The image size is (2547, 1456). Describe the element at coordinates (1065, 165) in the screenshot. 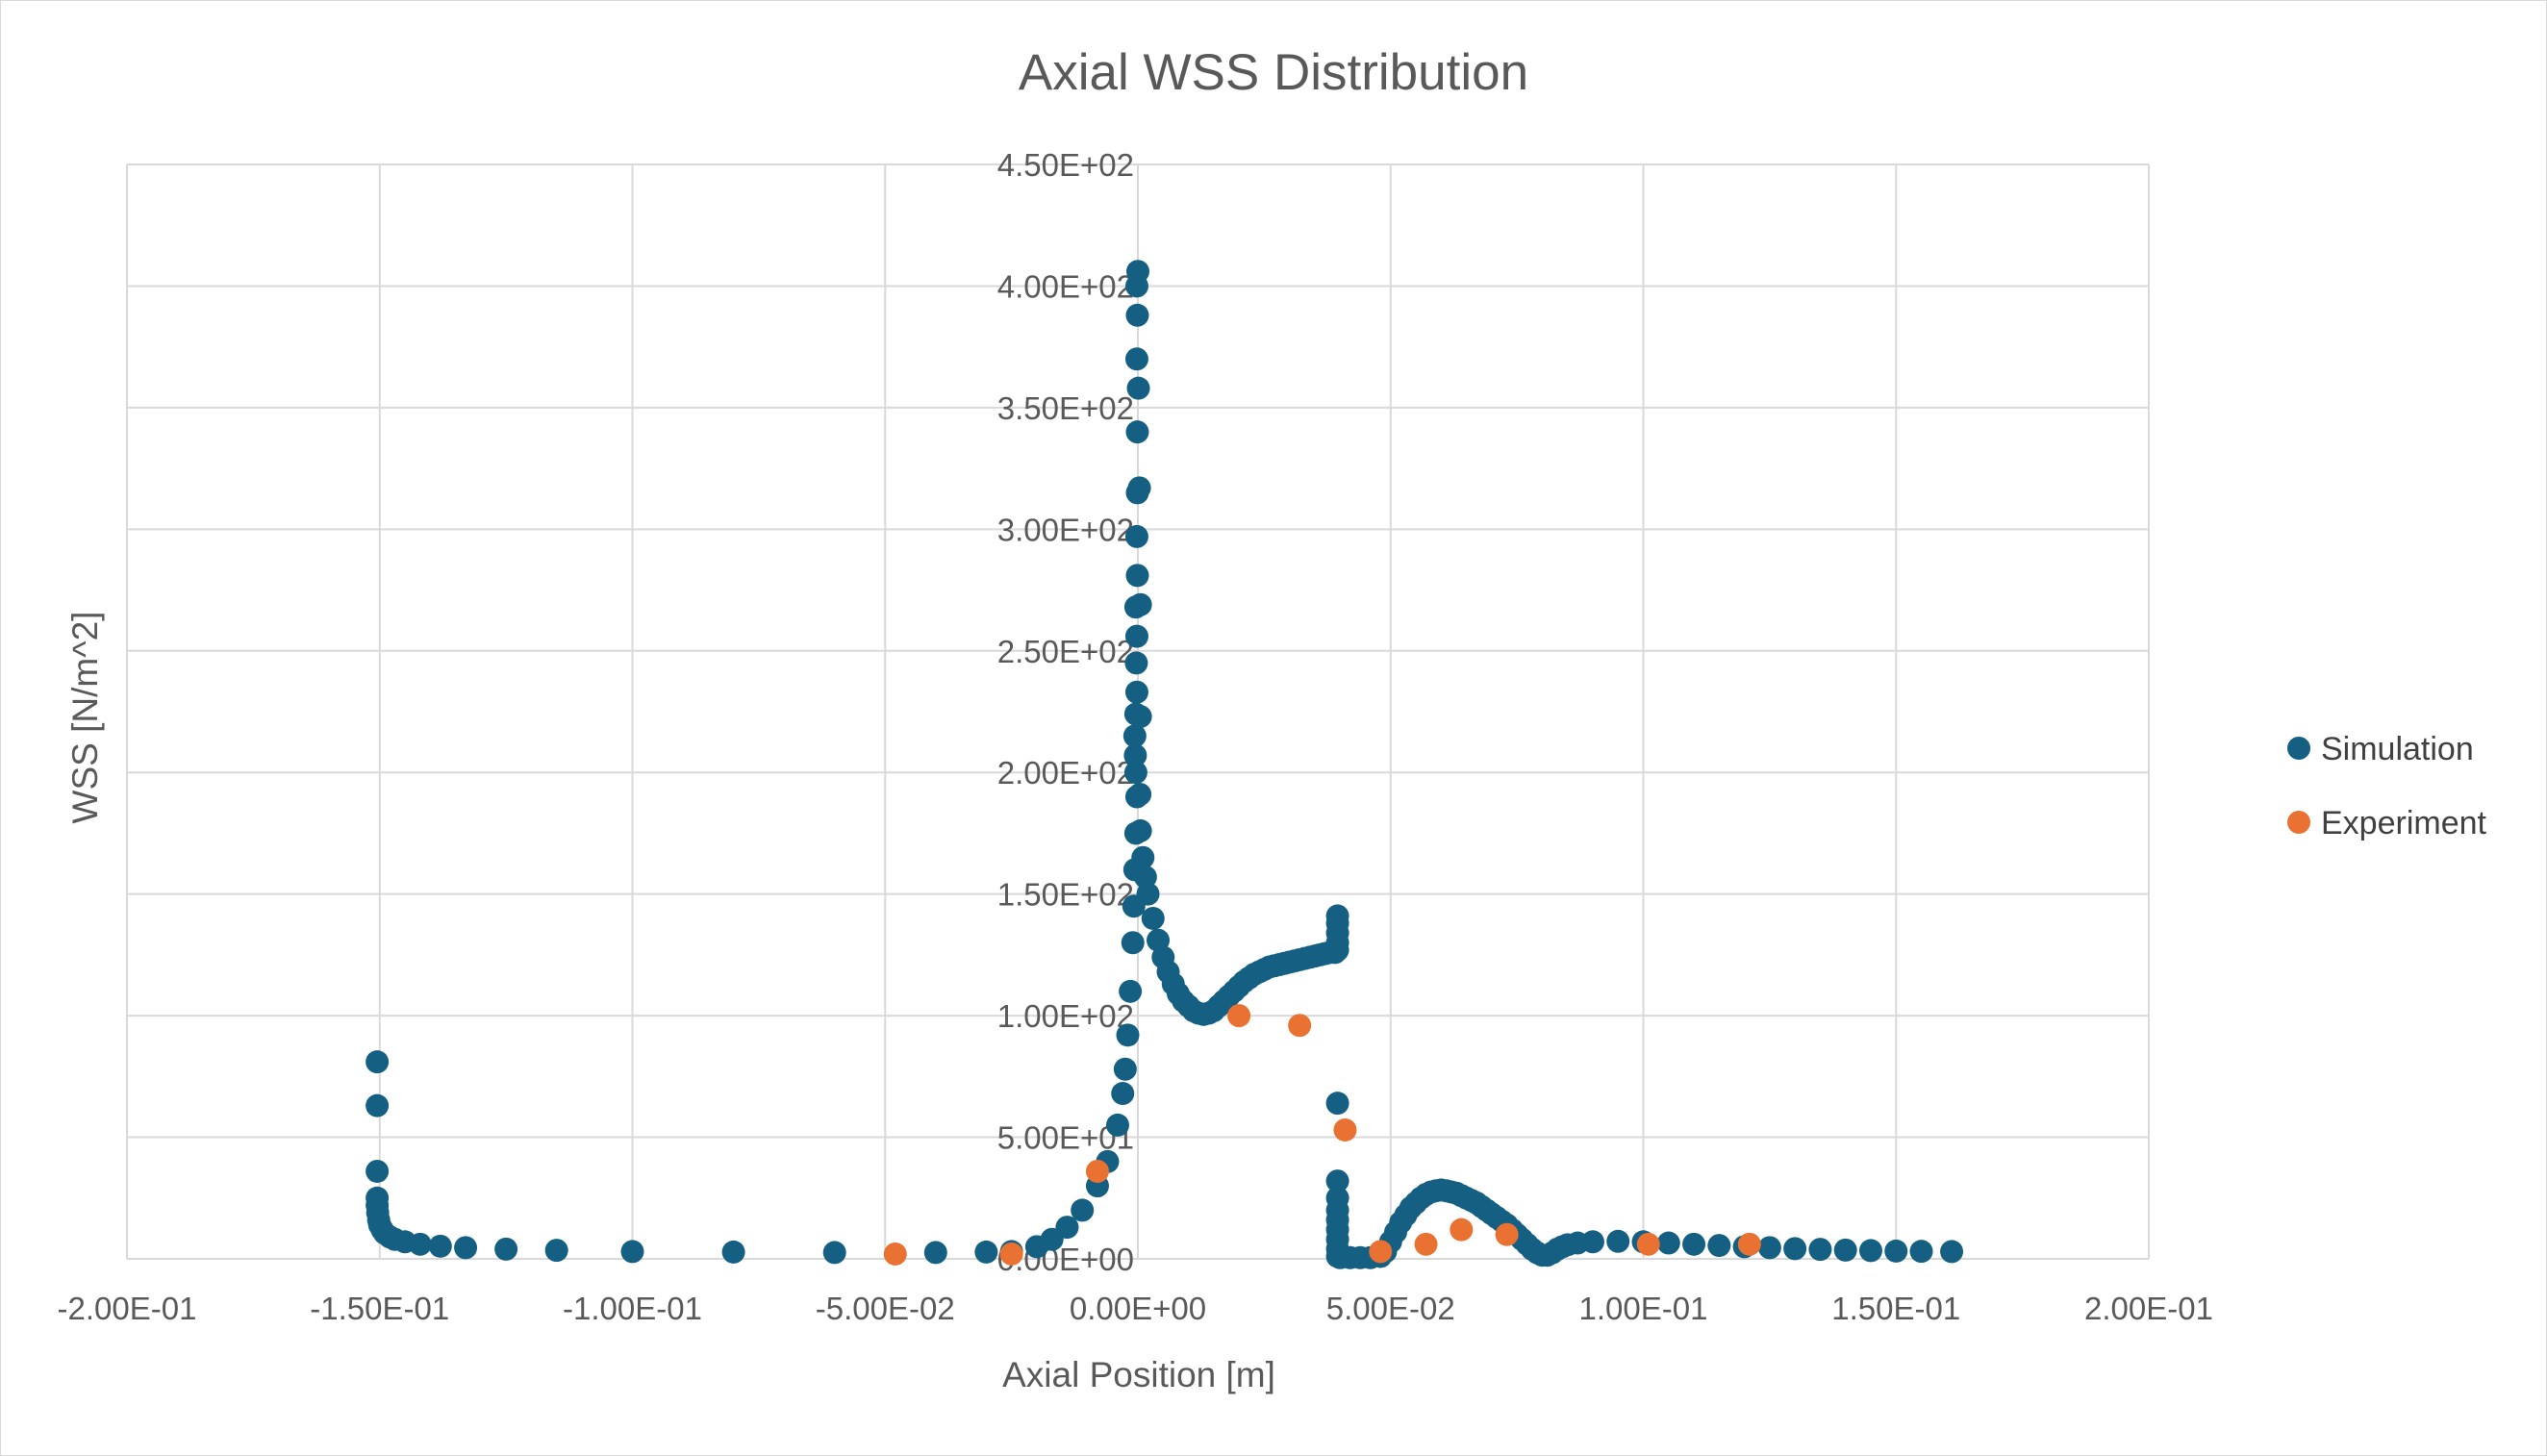

I see `y-tick-label: 4.50E+02` at that location.